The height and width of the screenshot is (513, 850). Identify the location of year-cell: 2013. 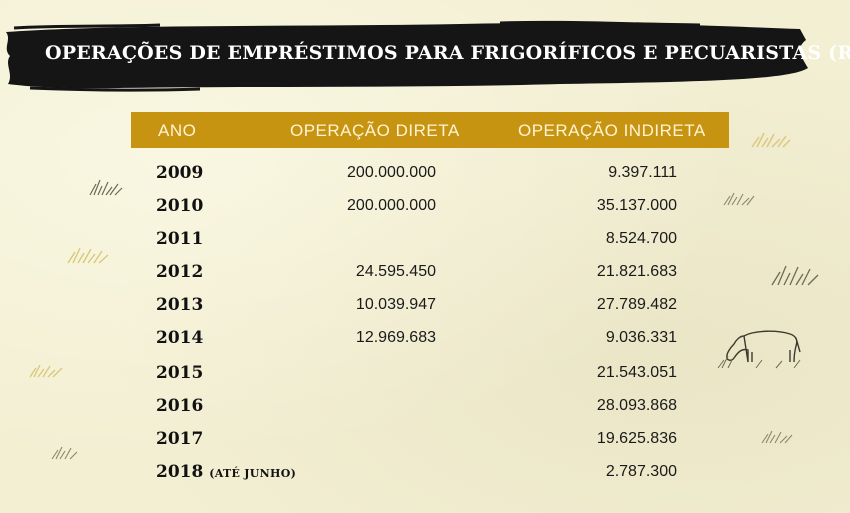
(180, 305).